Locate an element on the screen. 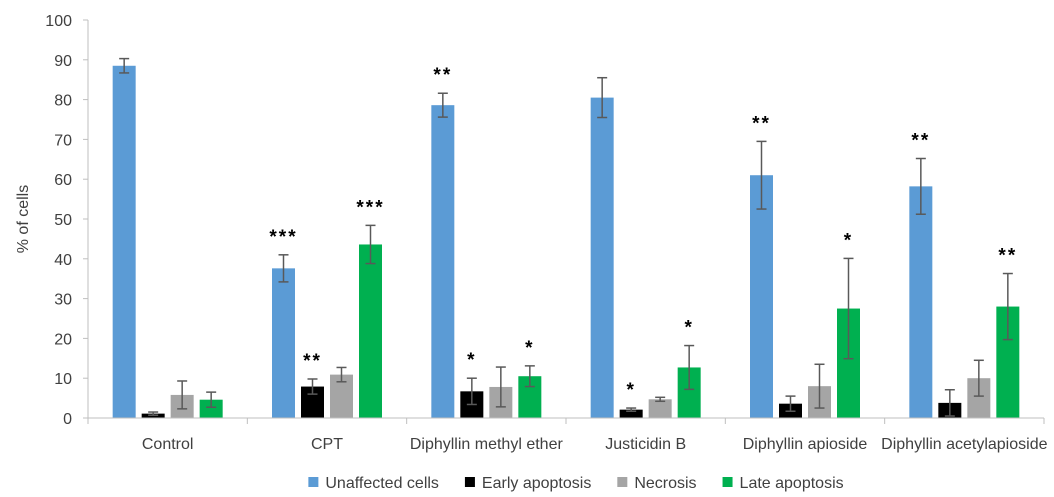 The width and height of the screenshot is (1054, 497). x-category-label: Justicidin B is located at coordinates (645, 444).